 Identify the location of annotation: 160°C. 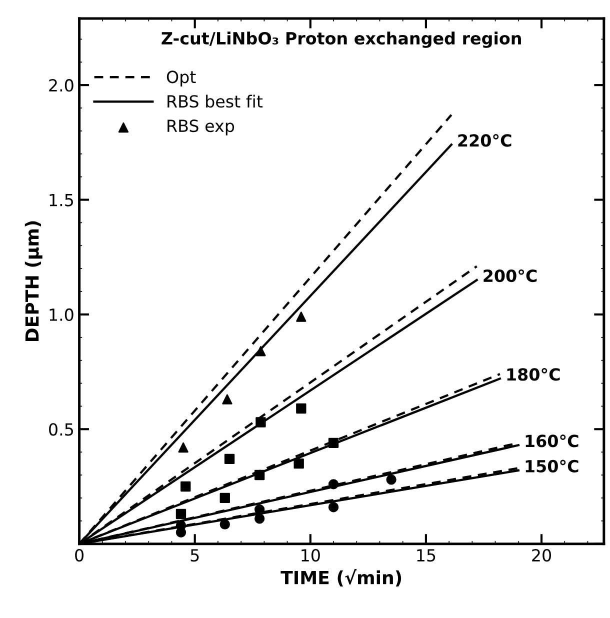
(552, 441).